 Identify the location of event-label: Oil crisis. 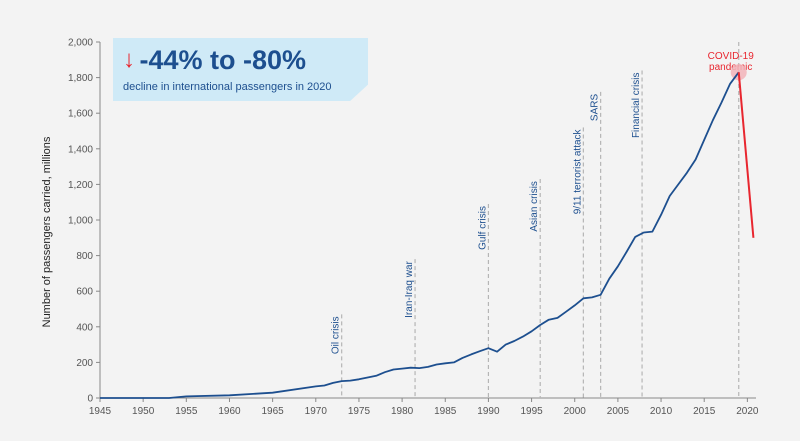
(336, 335).